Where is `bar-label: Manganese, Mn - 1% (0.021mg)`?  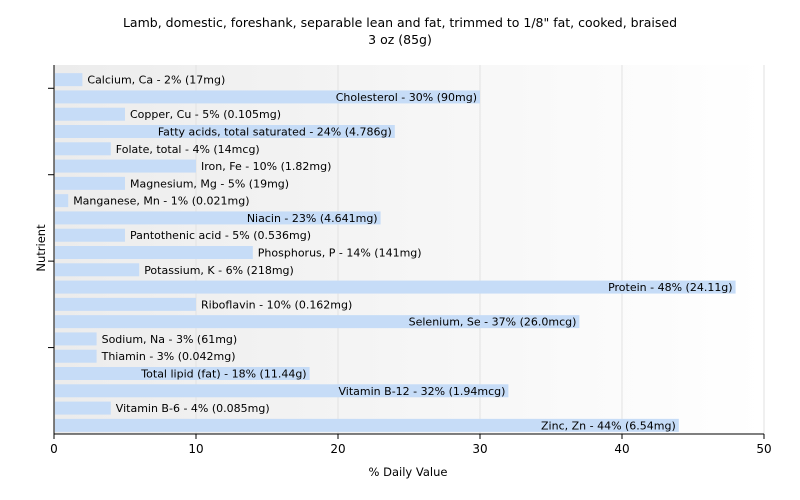
bar-label: Manganese, Mn - 1% (0.021mg) is located at coordinates (161, 201).